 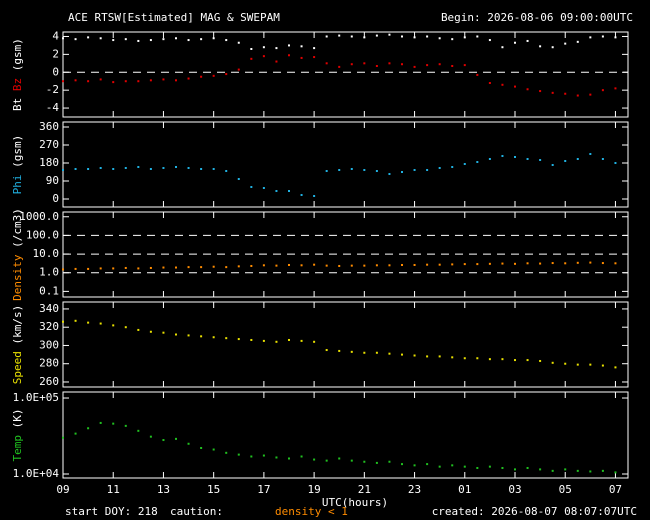 What do you see at coordinates (62, 489) in the screenshot?
I see `x-tick-label: 09` at bounding box center [62, 489].